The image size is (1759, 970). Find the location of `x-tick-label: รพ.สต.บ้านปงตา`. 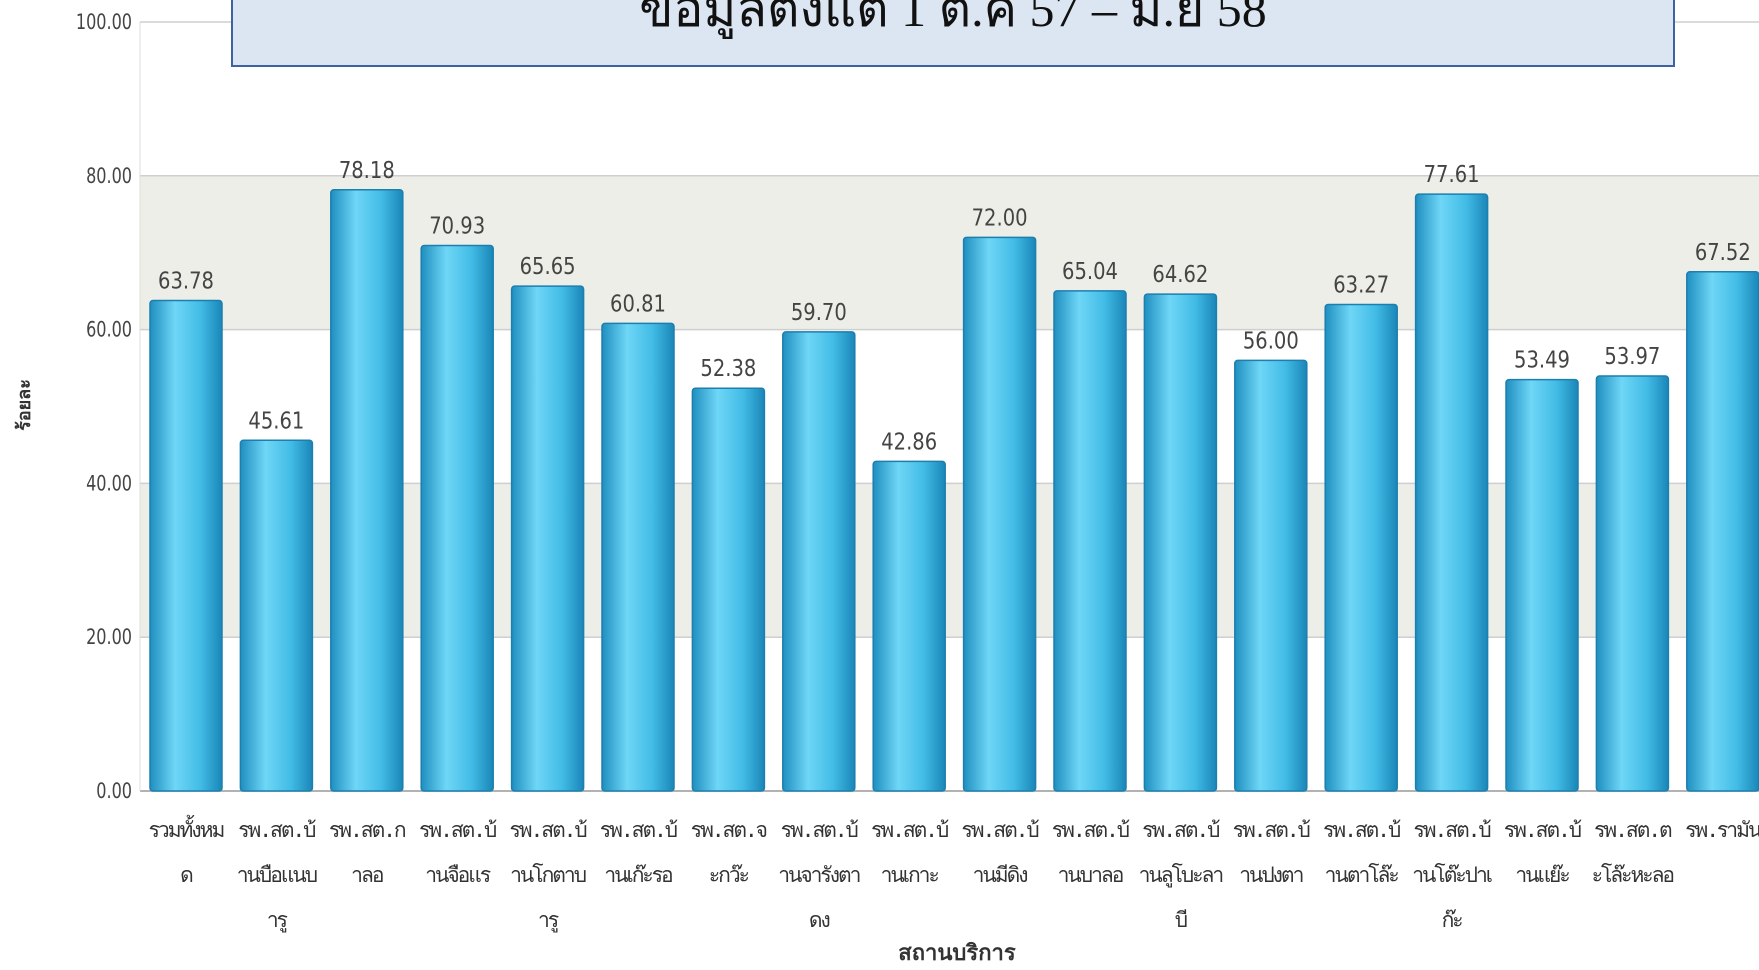

x-tick-label: รพ.สต.บ้านปงตา is located at coordinates (1271, 852).